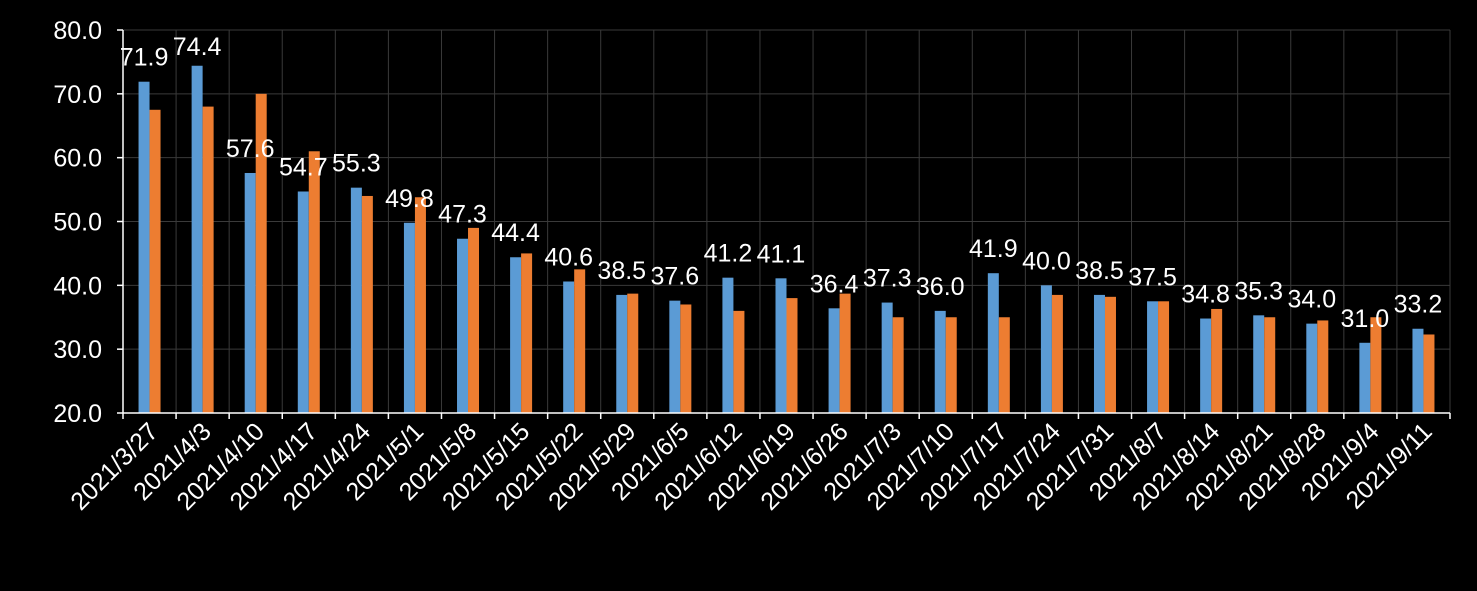 The width and height of the screenshot is (1477, 591). What do you see at coordinates (781, 254) in the screenshot?
I see `data-label: 41.1` at bounding box center [781, 254].